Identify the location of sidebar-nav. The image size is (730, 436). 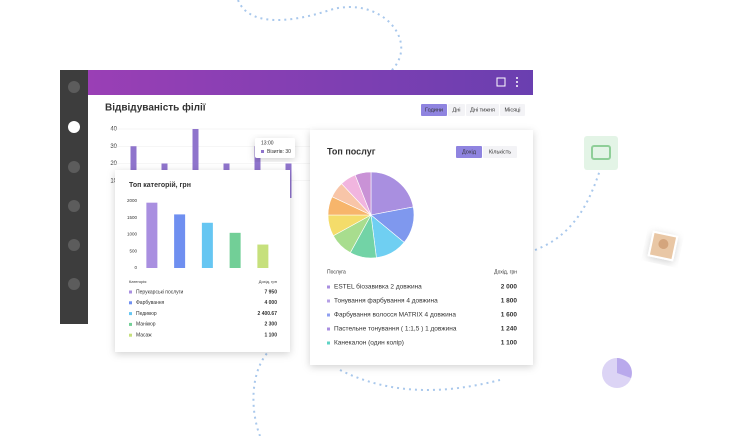
(74, 185).